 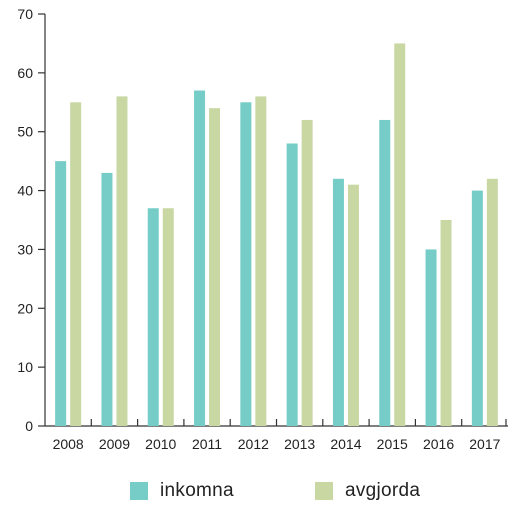 What do you see at coordinates (25, 308) in the screenshot?
I see `y-tick-label-20: 20` at bounding box center [25, 308].